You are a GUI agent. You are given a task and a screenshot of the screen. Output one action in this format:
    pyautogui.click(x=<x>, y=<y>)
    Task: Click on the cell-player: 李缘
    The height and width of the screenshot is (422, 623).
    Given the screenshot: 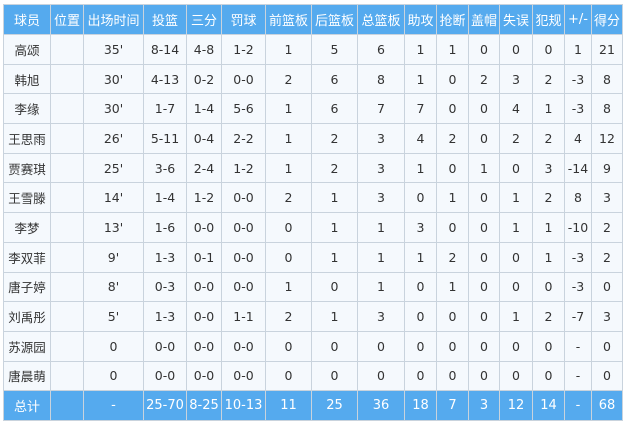 What is the action you would take?
    pyautogui.click(x=27, y=109)
    